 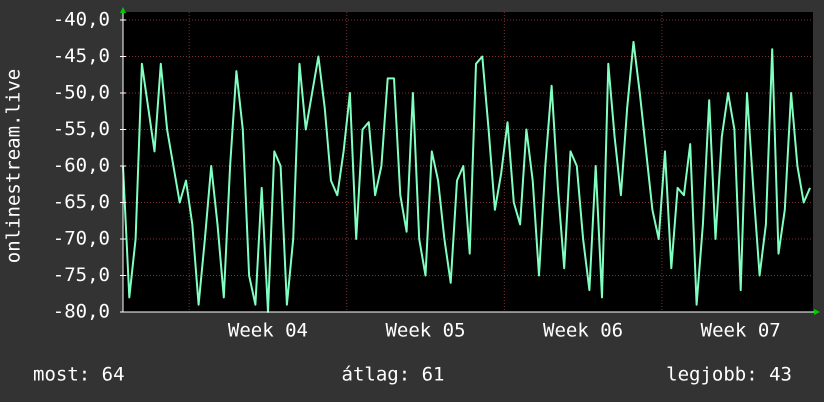 What do you see at coordinates (425, 331) in the screenshot?
I see `x-tick-label: Week 05` at bounding box center [425, 331].